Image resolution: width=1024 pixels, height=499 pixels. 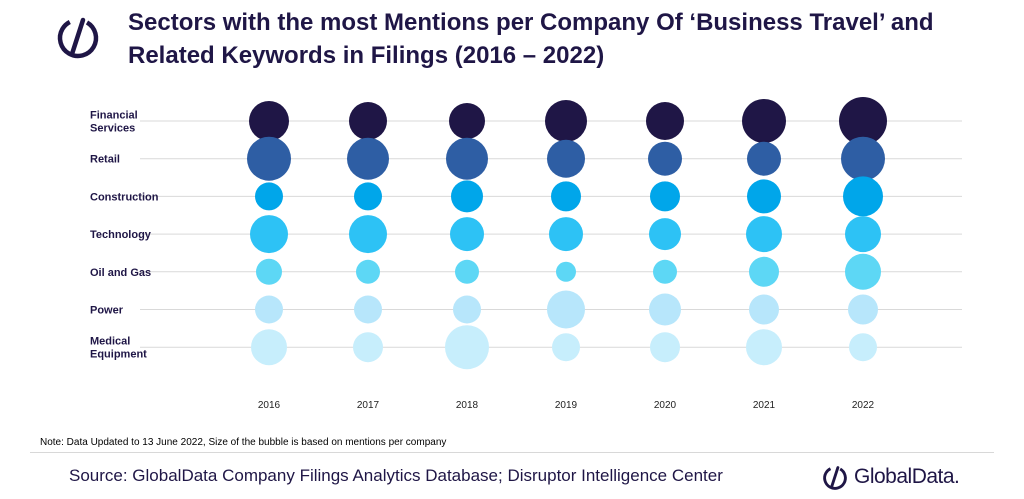 What do you see at coordinates (665, 405) in the screenshot?
I see `x-tick-label: 2020` at bounding box center [665, 405].